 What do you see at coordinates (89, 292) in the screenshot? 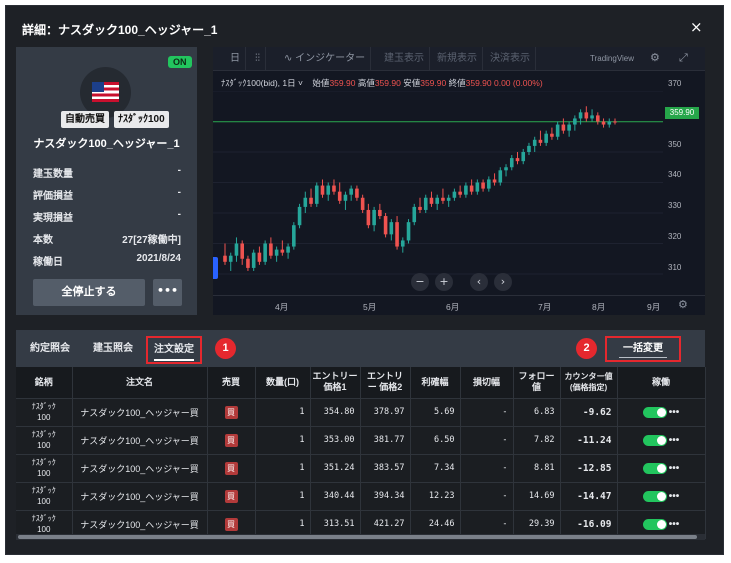
I see `stop-all-button: 全停止する` at bounding box center [89, 292].